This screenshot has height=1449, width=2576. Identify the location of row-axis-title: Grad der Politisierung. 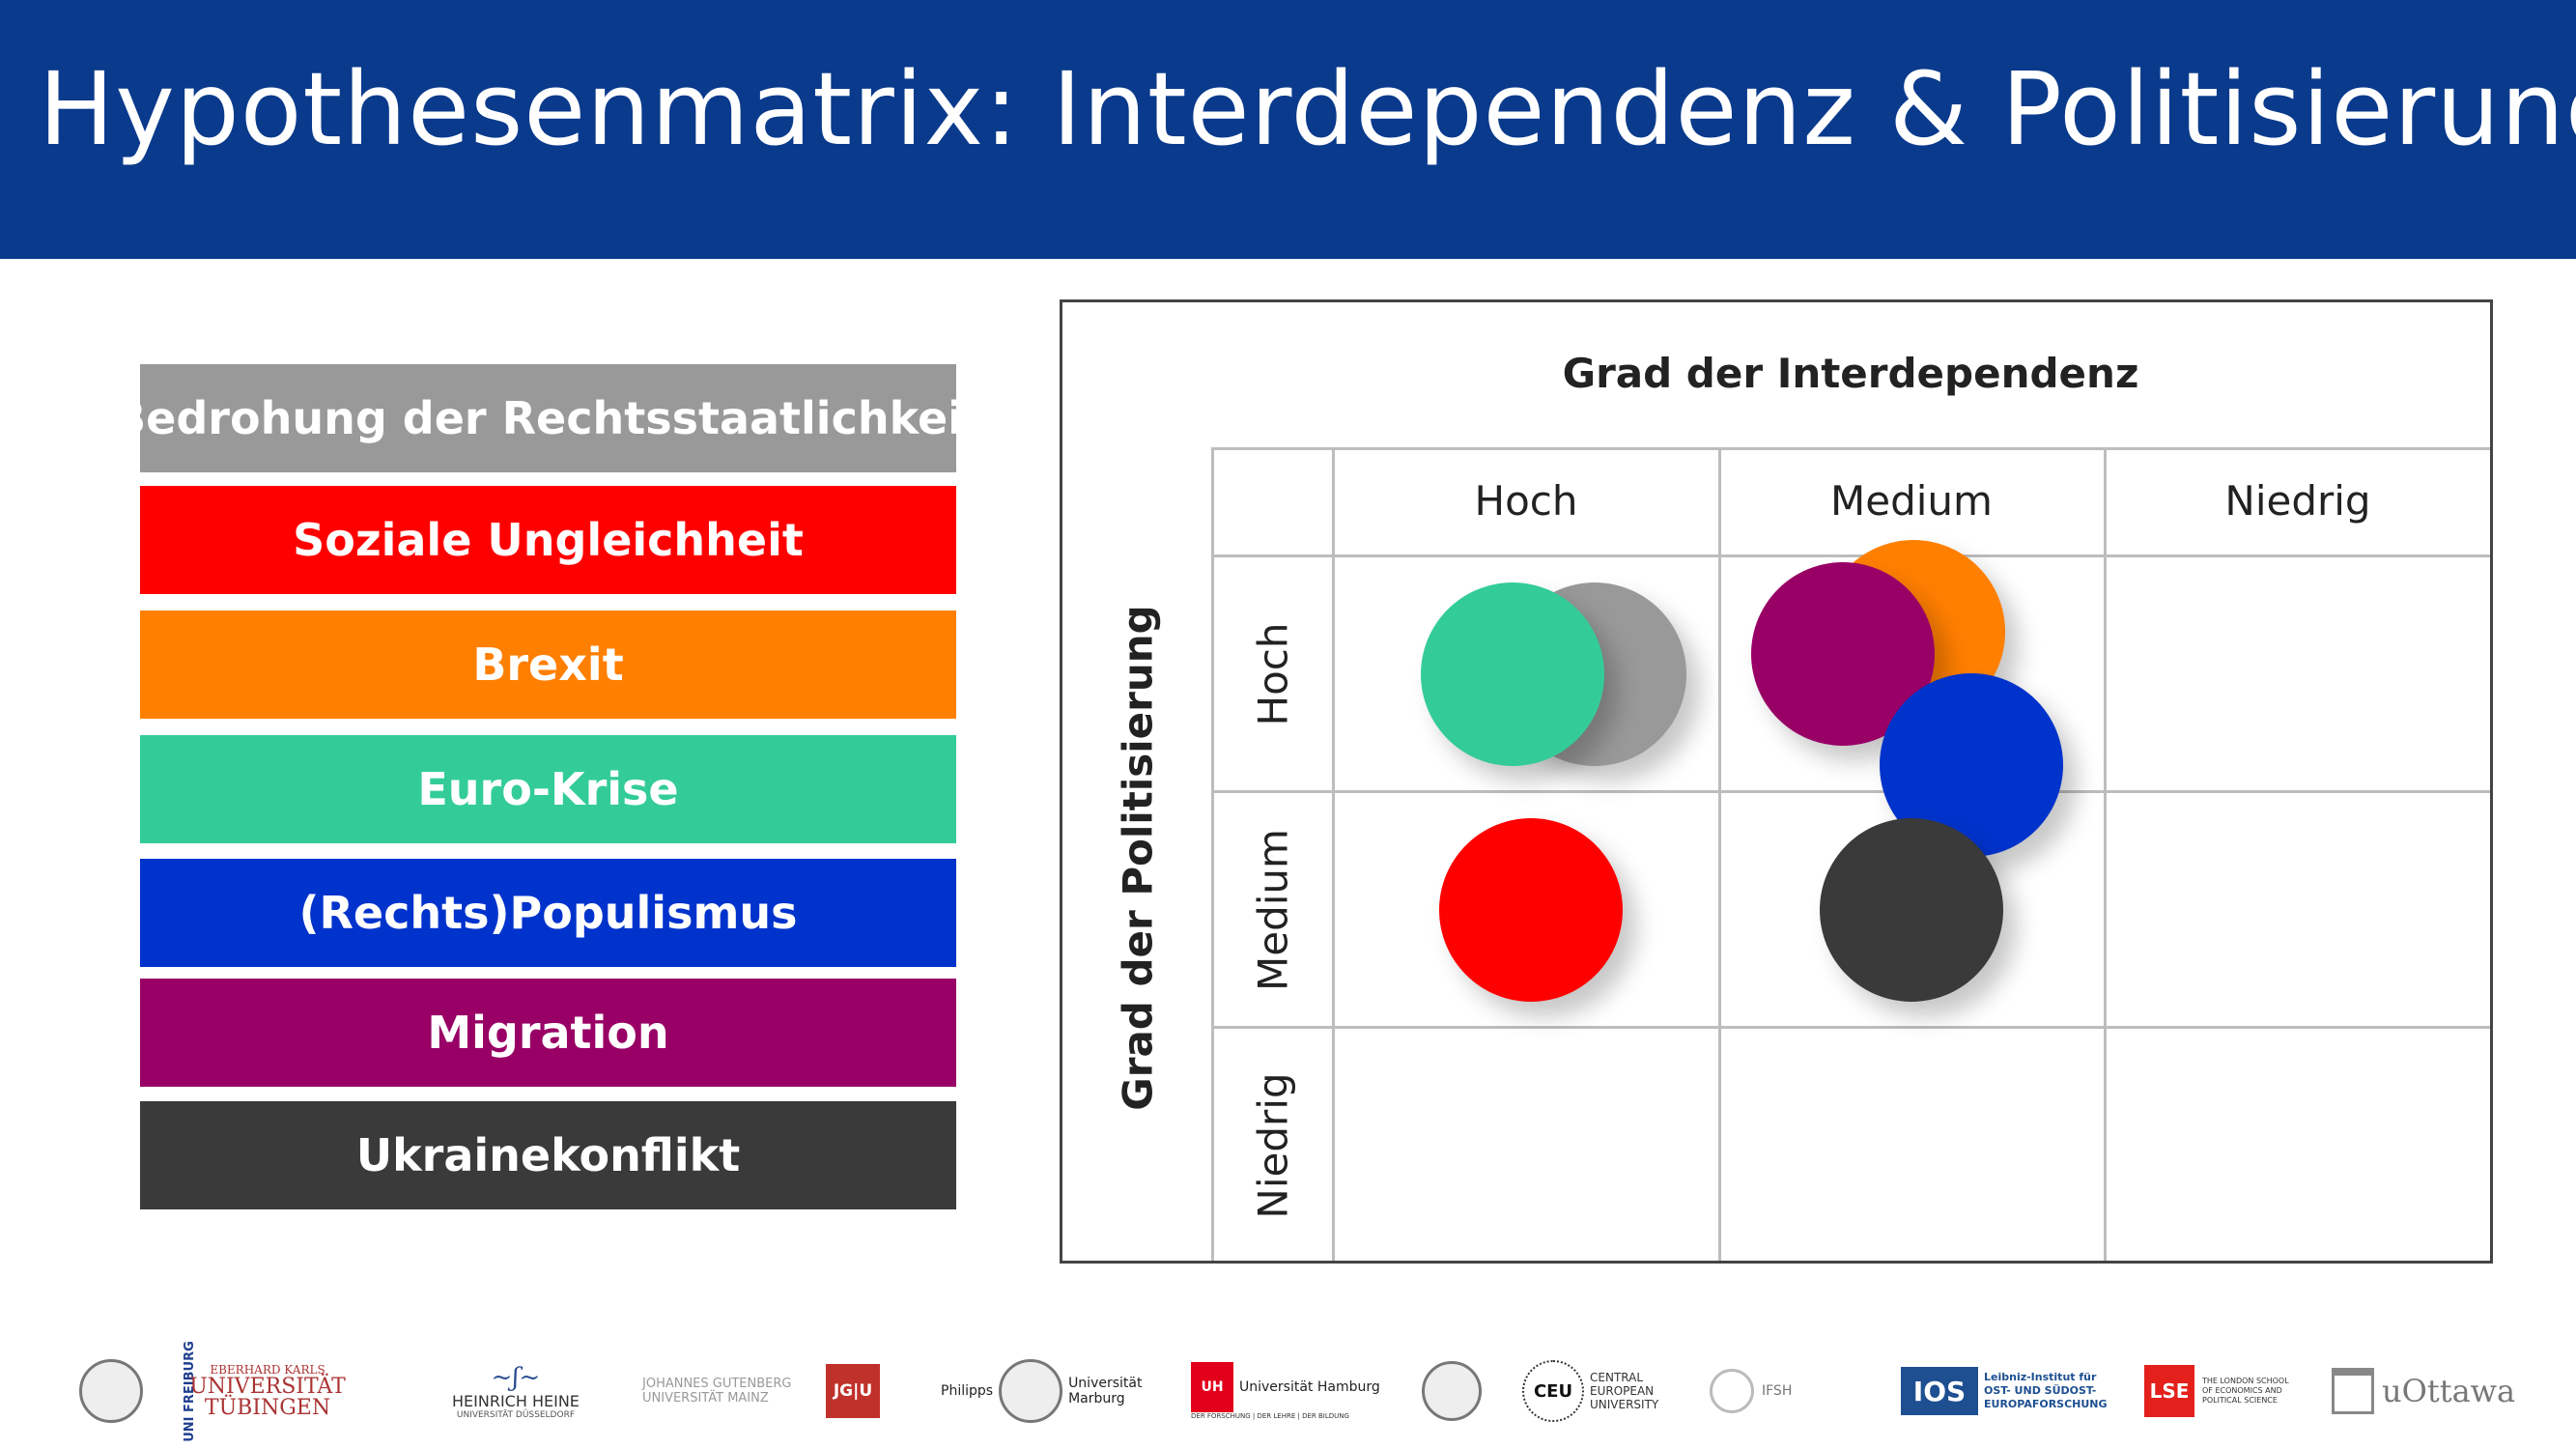
(1138, 858).